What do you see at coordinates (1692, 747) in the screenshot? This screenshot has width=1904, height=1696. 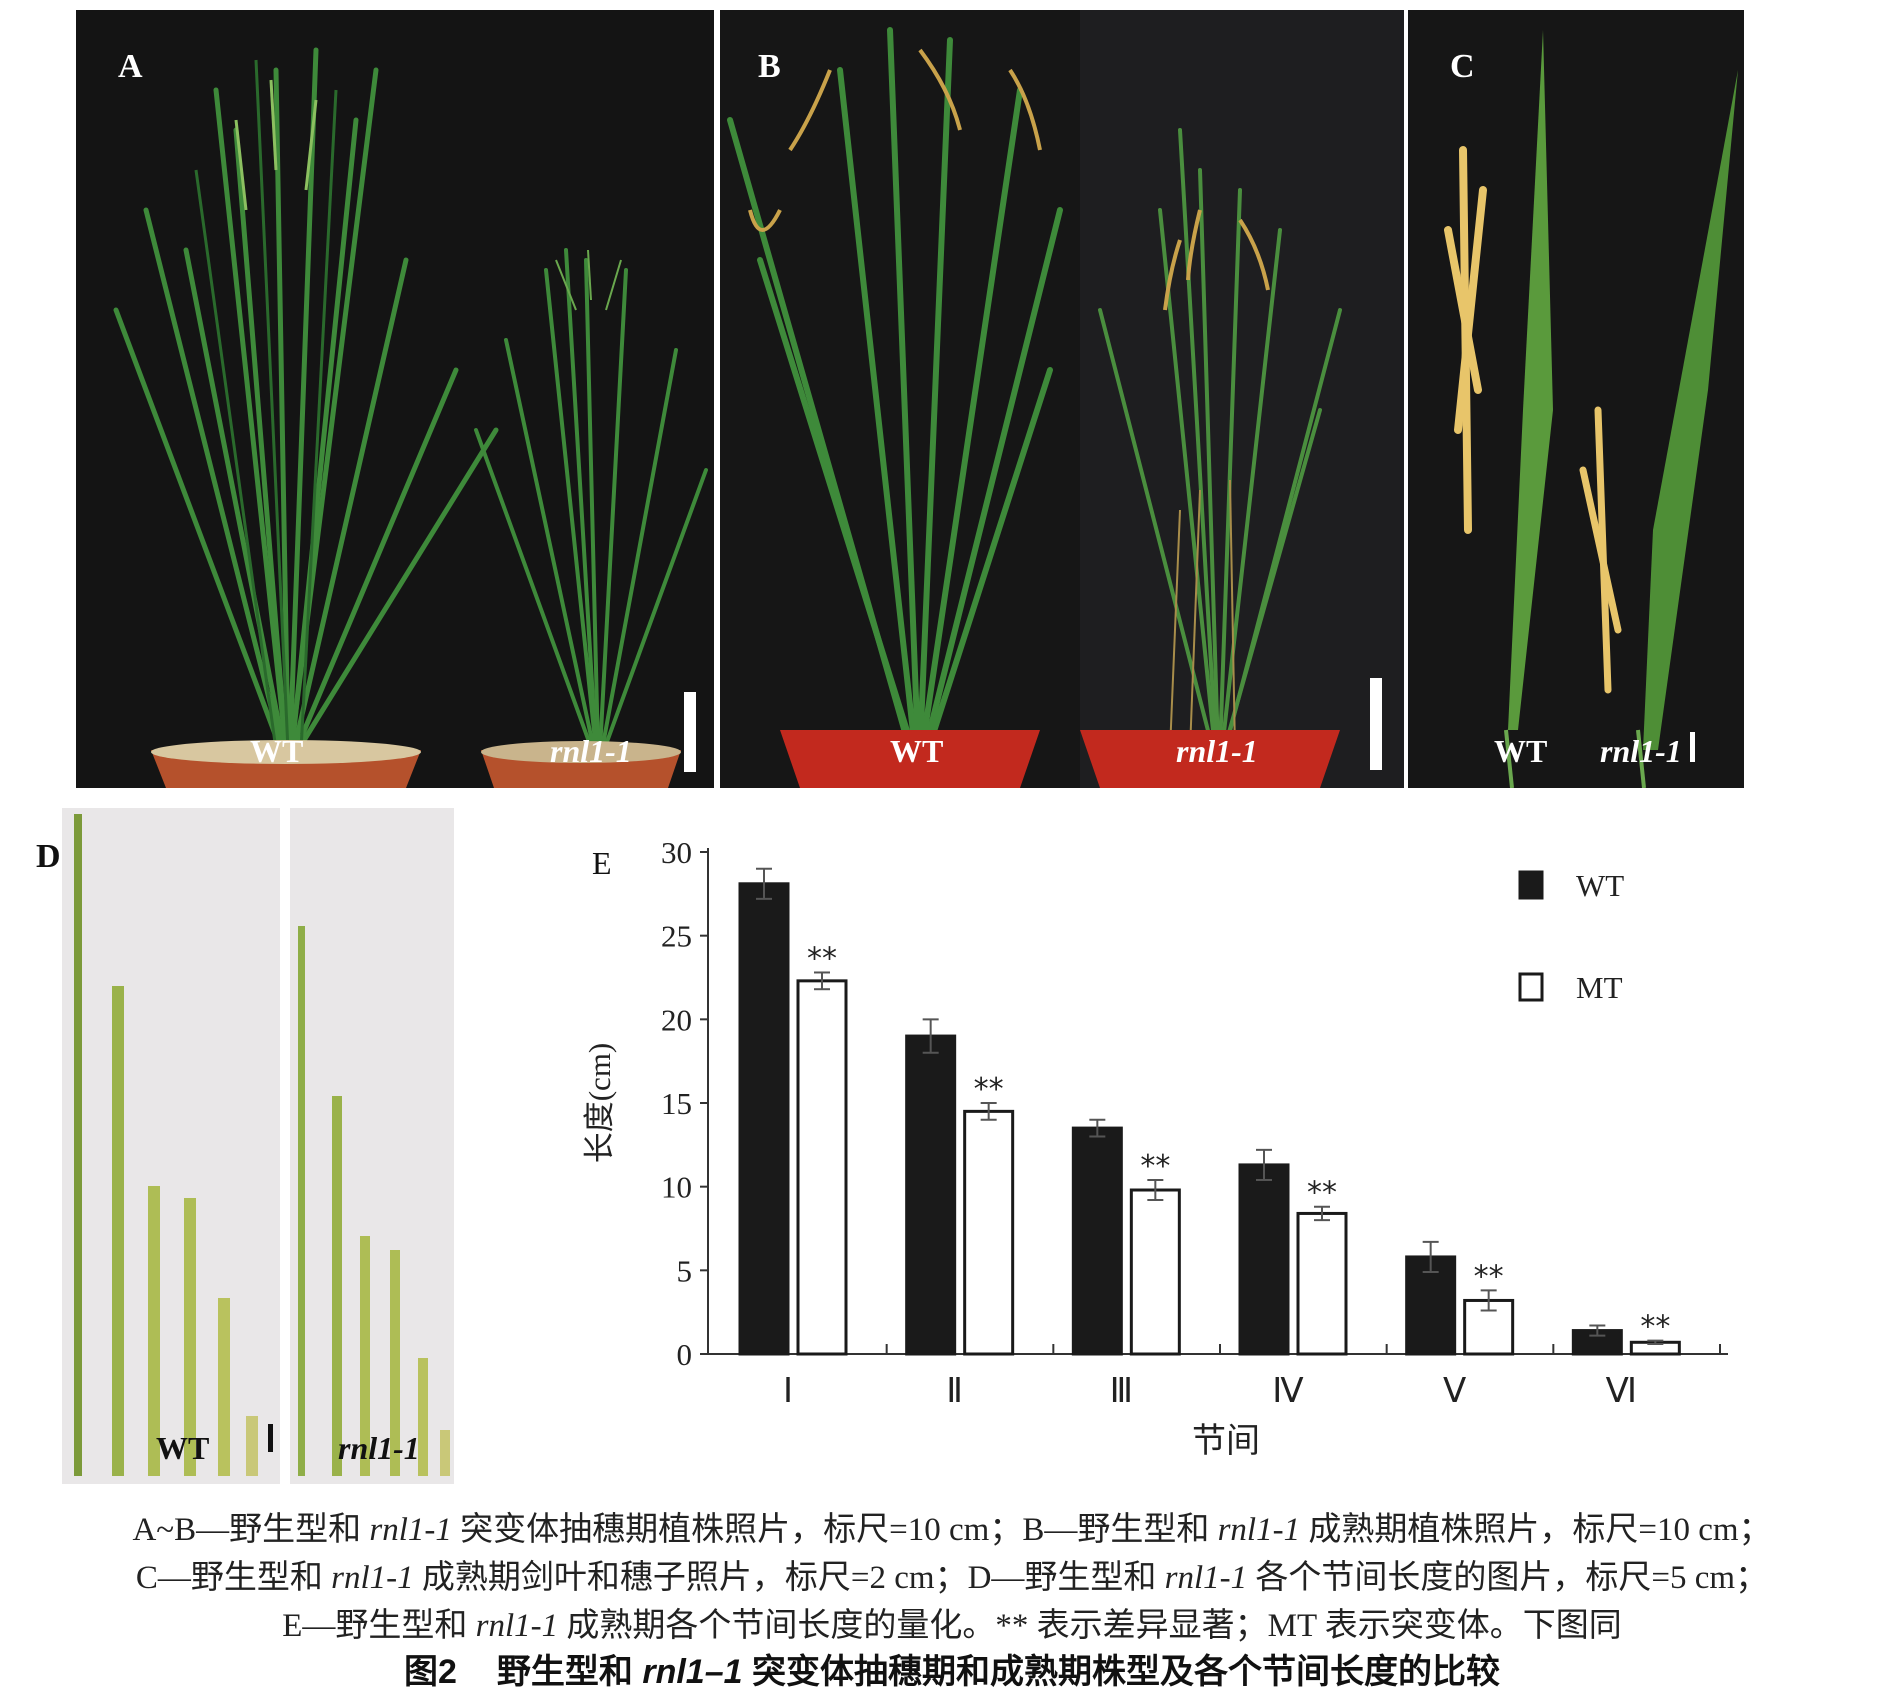 I see `panel-c-scale-bar` at bounding box center [1692, 747].